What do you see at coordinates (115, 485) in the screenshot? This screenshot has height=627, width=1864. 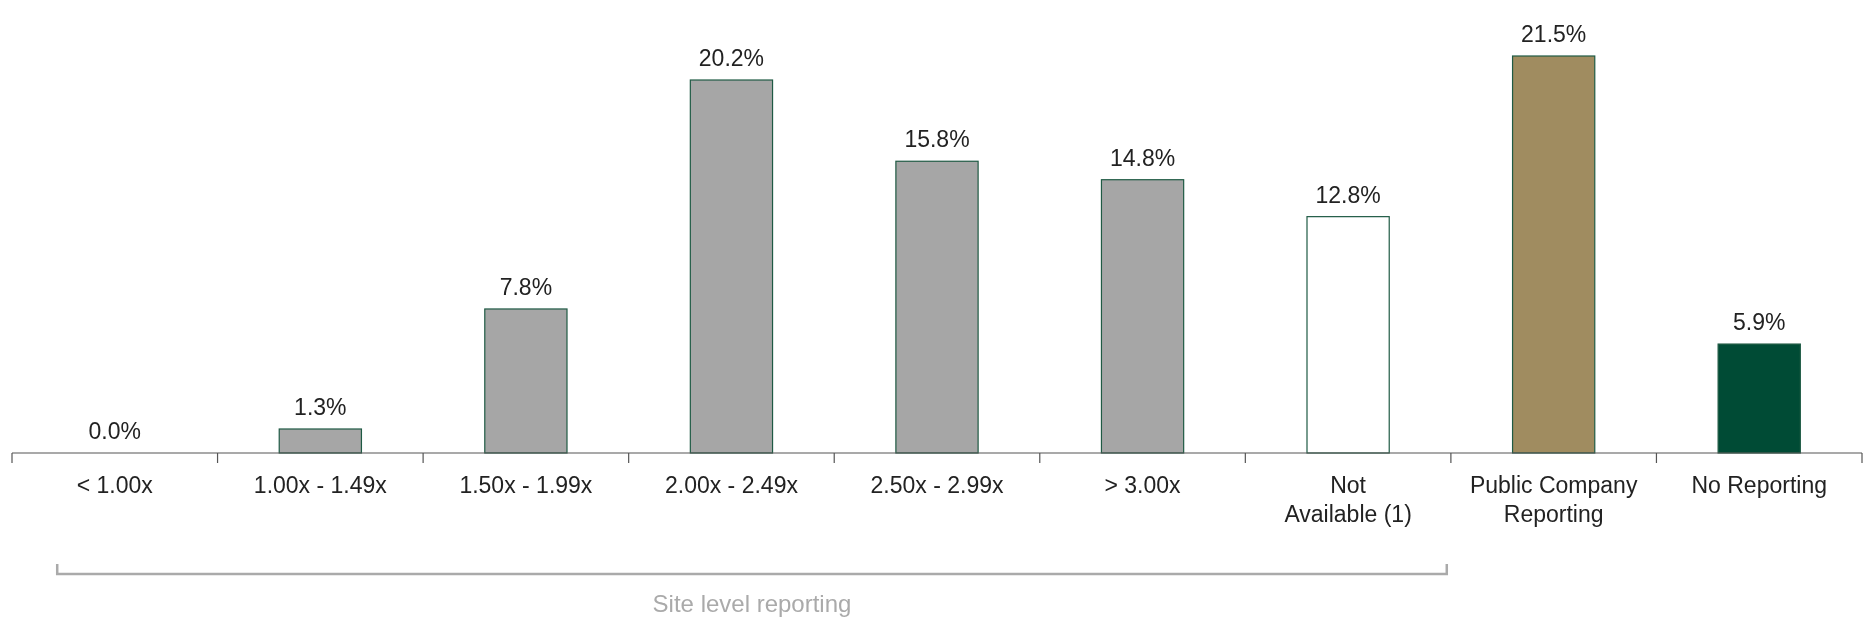 I see `x-tick-label: < 1.00x` at bounding box center [115, 485].